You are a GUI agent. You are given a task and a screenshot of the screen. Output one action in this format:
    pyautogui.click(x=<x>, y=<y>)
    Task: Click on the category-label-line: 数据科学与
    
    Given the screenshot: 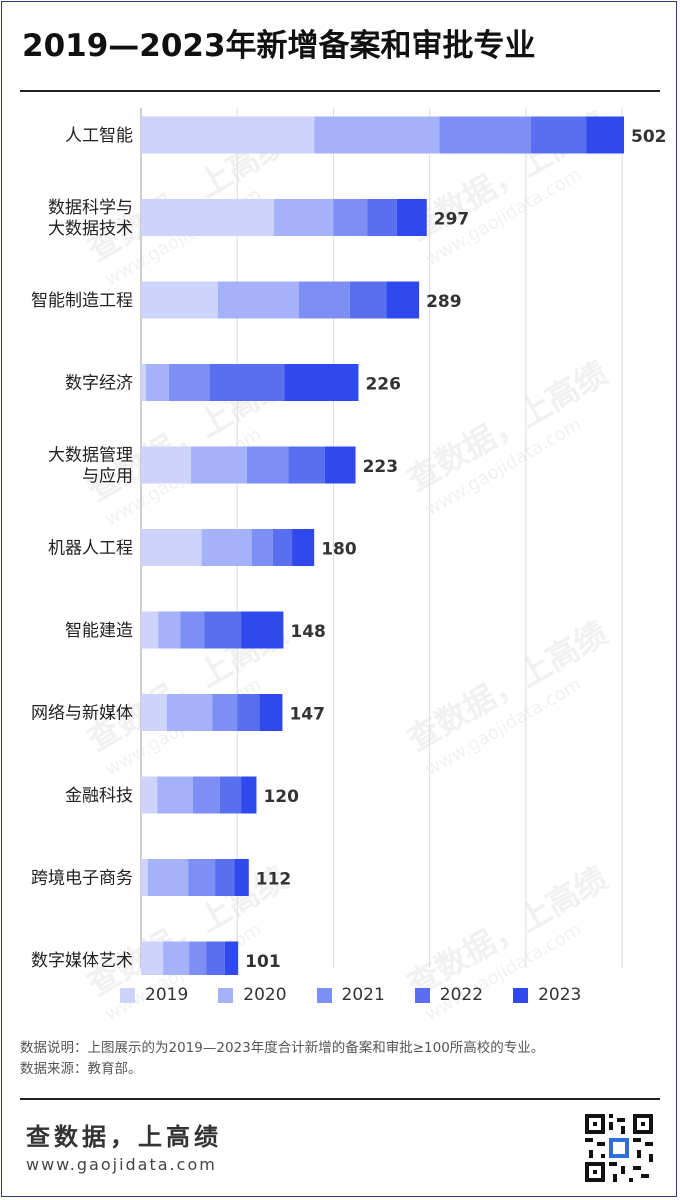 What is the action you would take?
    pyautogui.click(x=90, y=208)
    